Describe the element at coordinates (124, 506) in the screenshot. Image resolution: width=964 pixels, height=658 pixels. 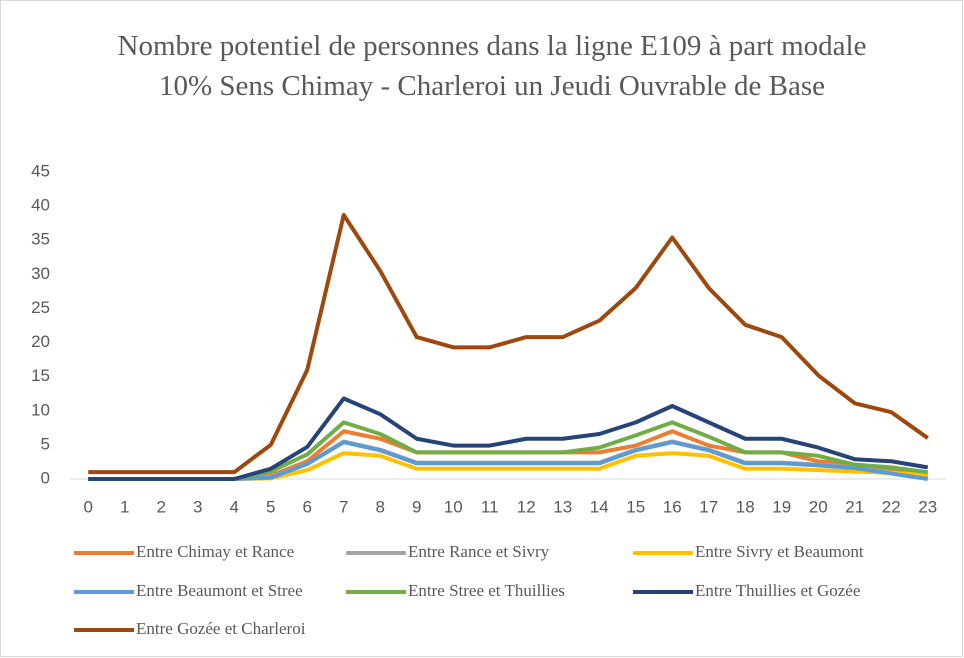
I see `x-tick-label: 1` at that location.